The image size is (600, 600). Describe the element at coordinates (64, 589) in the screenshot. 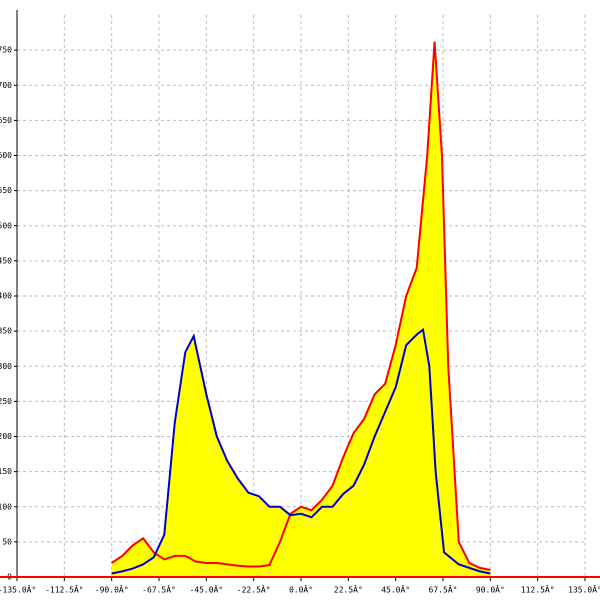

I see `x-tick-label: -112.5Â°` at that location.